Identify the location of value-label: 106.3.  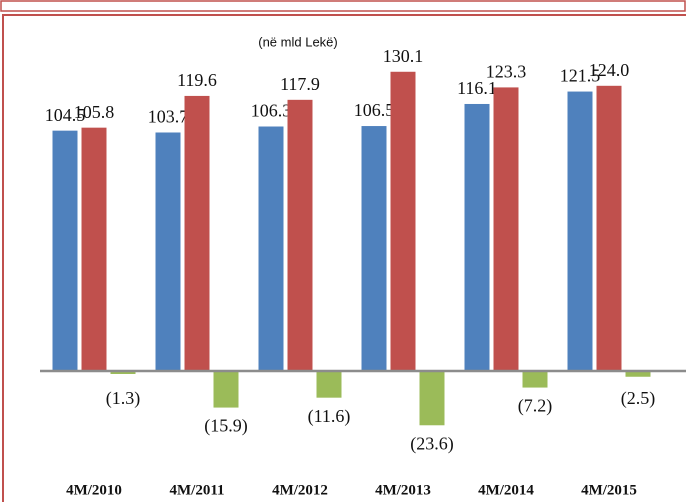
(271, 111).